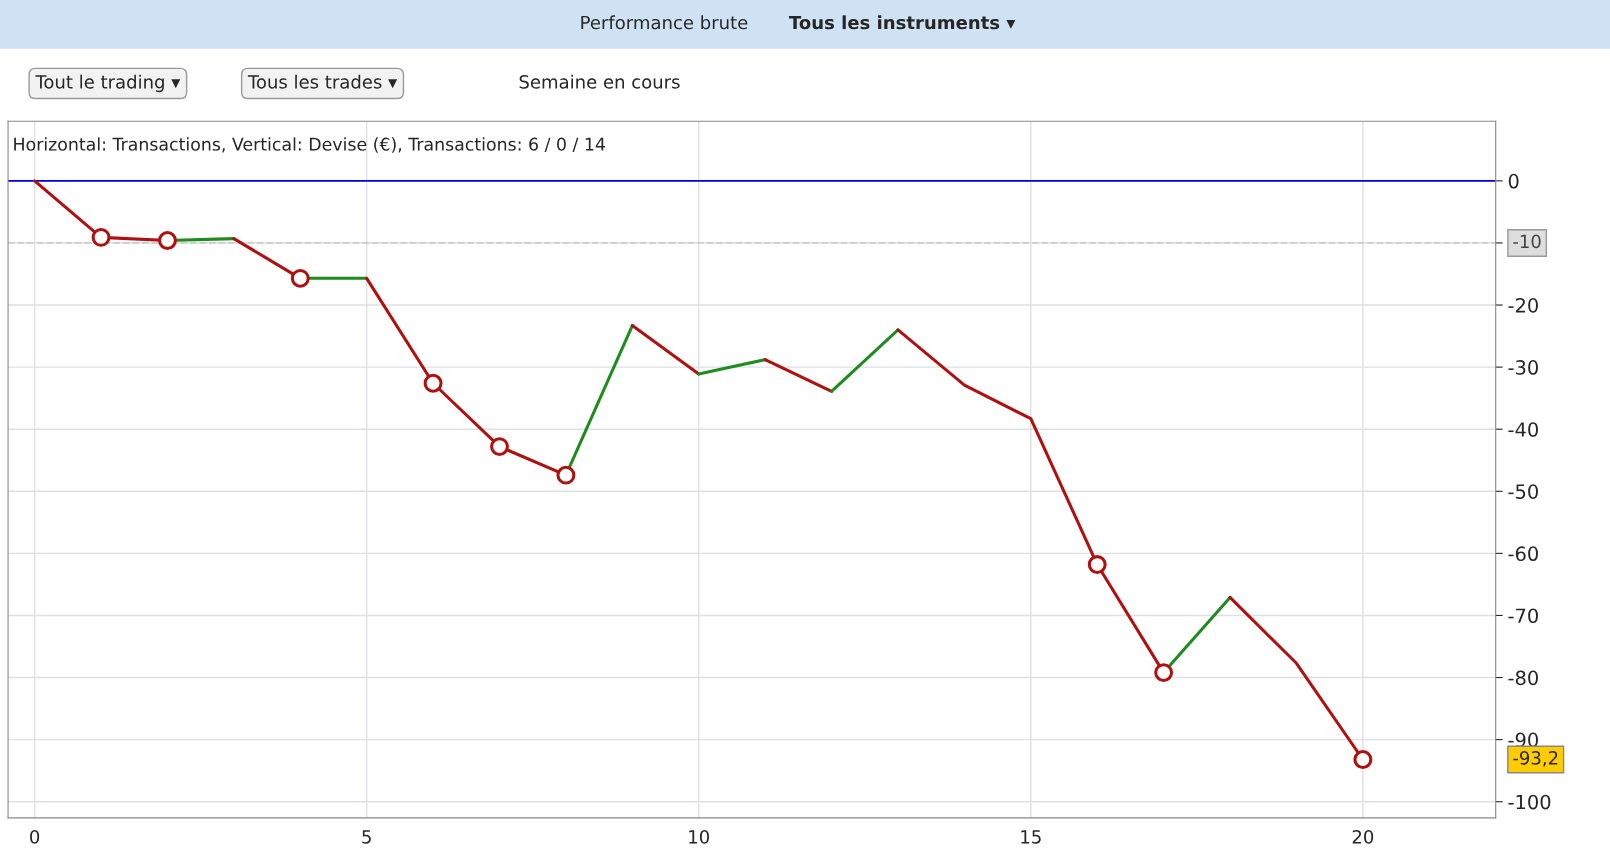  Describe the element at coordinates (1529, 802) in the screenshot. I see `y-tick-label: -100` at that location.